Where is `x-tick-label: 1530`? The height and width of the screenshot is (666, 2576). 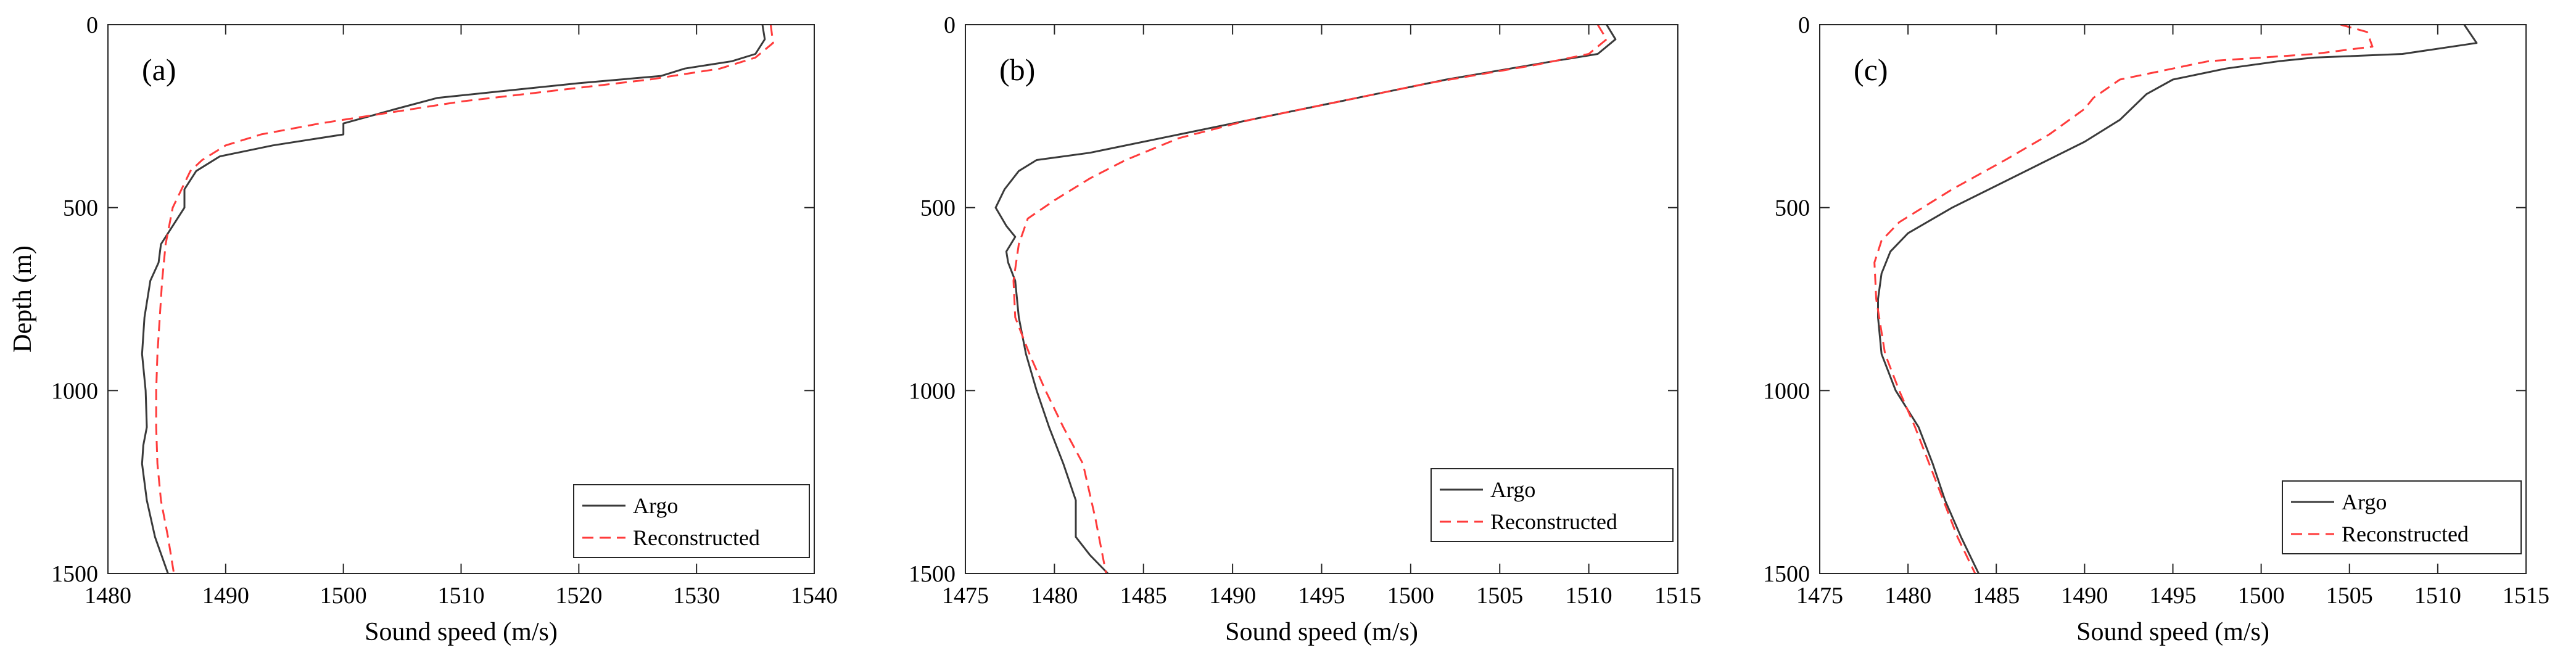 x-tick-label: 1530 is located at coordinates (696, 596).